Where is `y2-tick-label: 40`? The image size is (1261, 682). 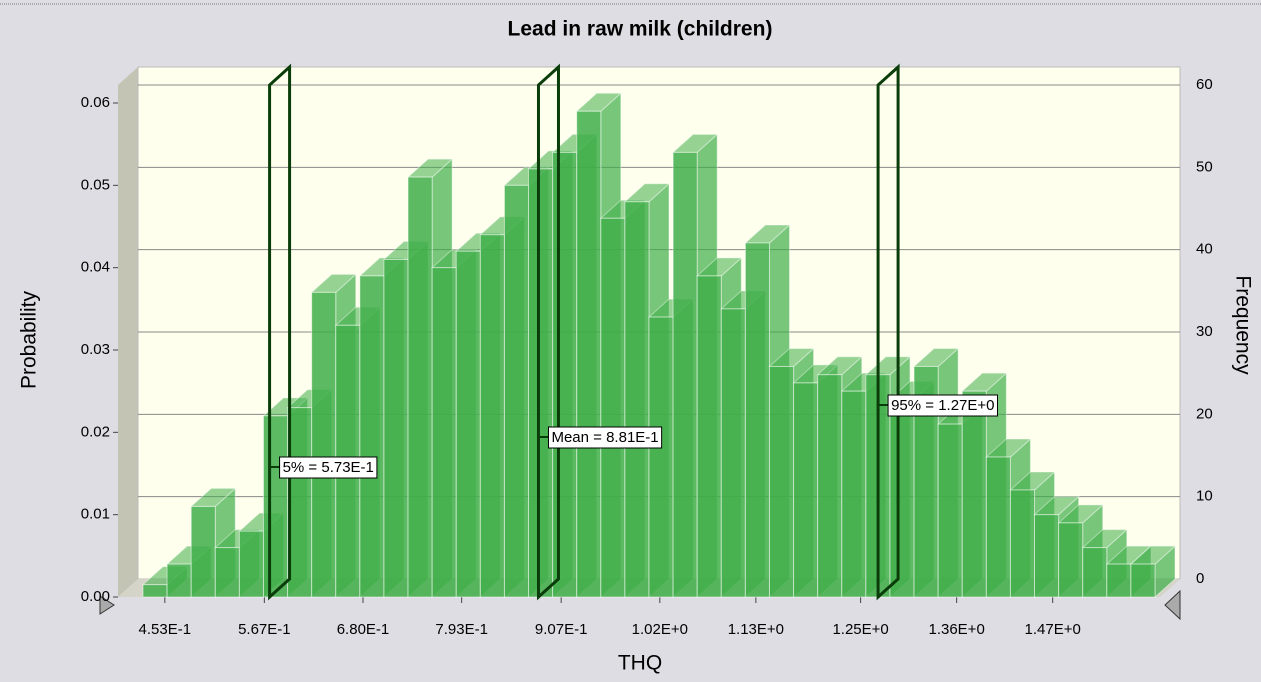 y2-tick-label: 40 is located at coordinates (1204, 249).